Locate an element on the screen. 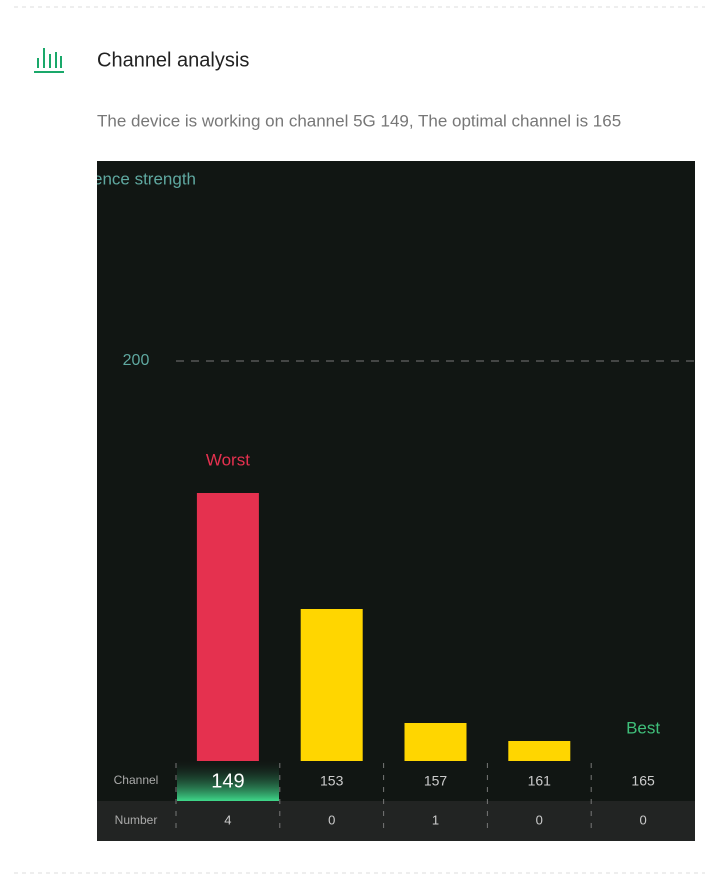  x-tick-label: 149 is located at coordinates (227, 781).